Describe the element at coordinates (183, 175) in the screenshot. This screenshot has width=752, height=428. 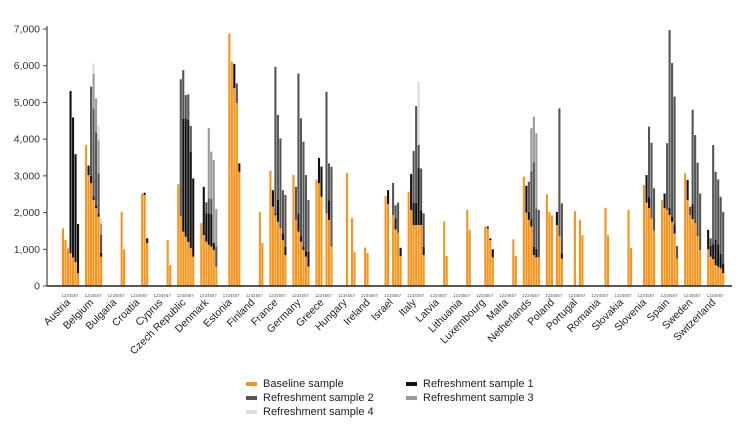
I see `bar-czech-republic-wave3-series1` at that location.